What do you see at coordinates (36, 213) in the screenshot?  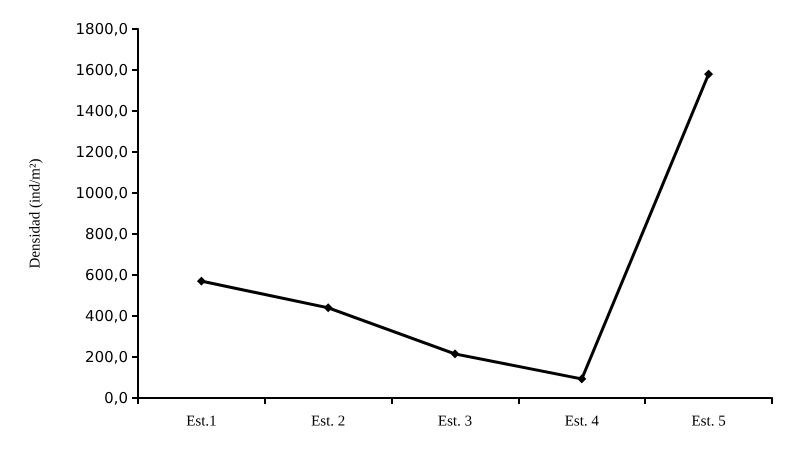 I see `y-axis-title: Densidad (ind/m²)` at bounding box center [36, 213].